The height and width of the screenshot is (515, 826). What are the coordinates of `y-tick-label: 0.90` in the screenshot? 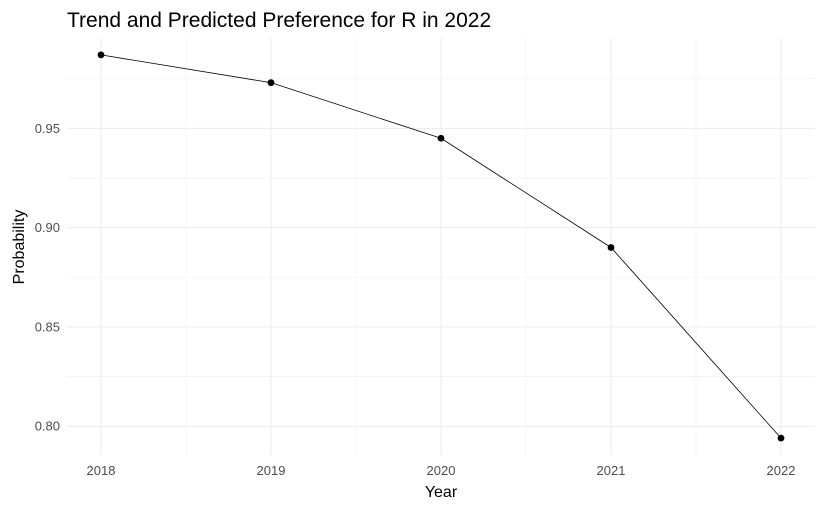 It's located at (47, 227).